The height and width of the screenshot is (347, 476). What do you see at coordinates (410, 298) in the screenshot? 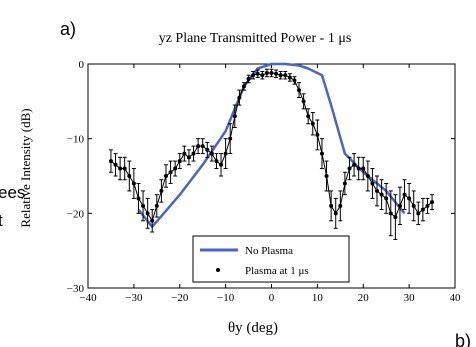
I see `x-tick-label: 30` at bounding box center [410, 298].